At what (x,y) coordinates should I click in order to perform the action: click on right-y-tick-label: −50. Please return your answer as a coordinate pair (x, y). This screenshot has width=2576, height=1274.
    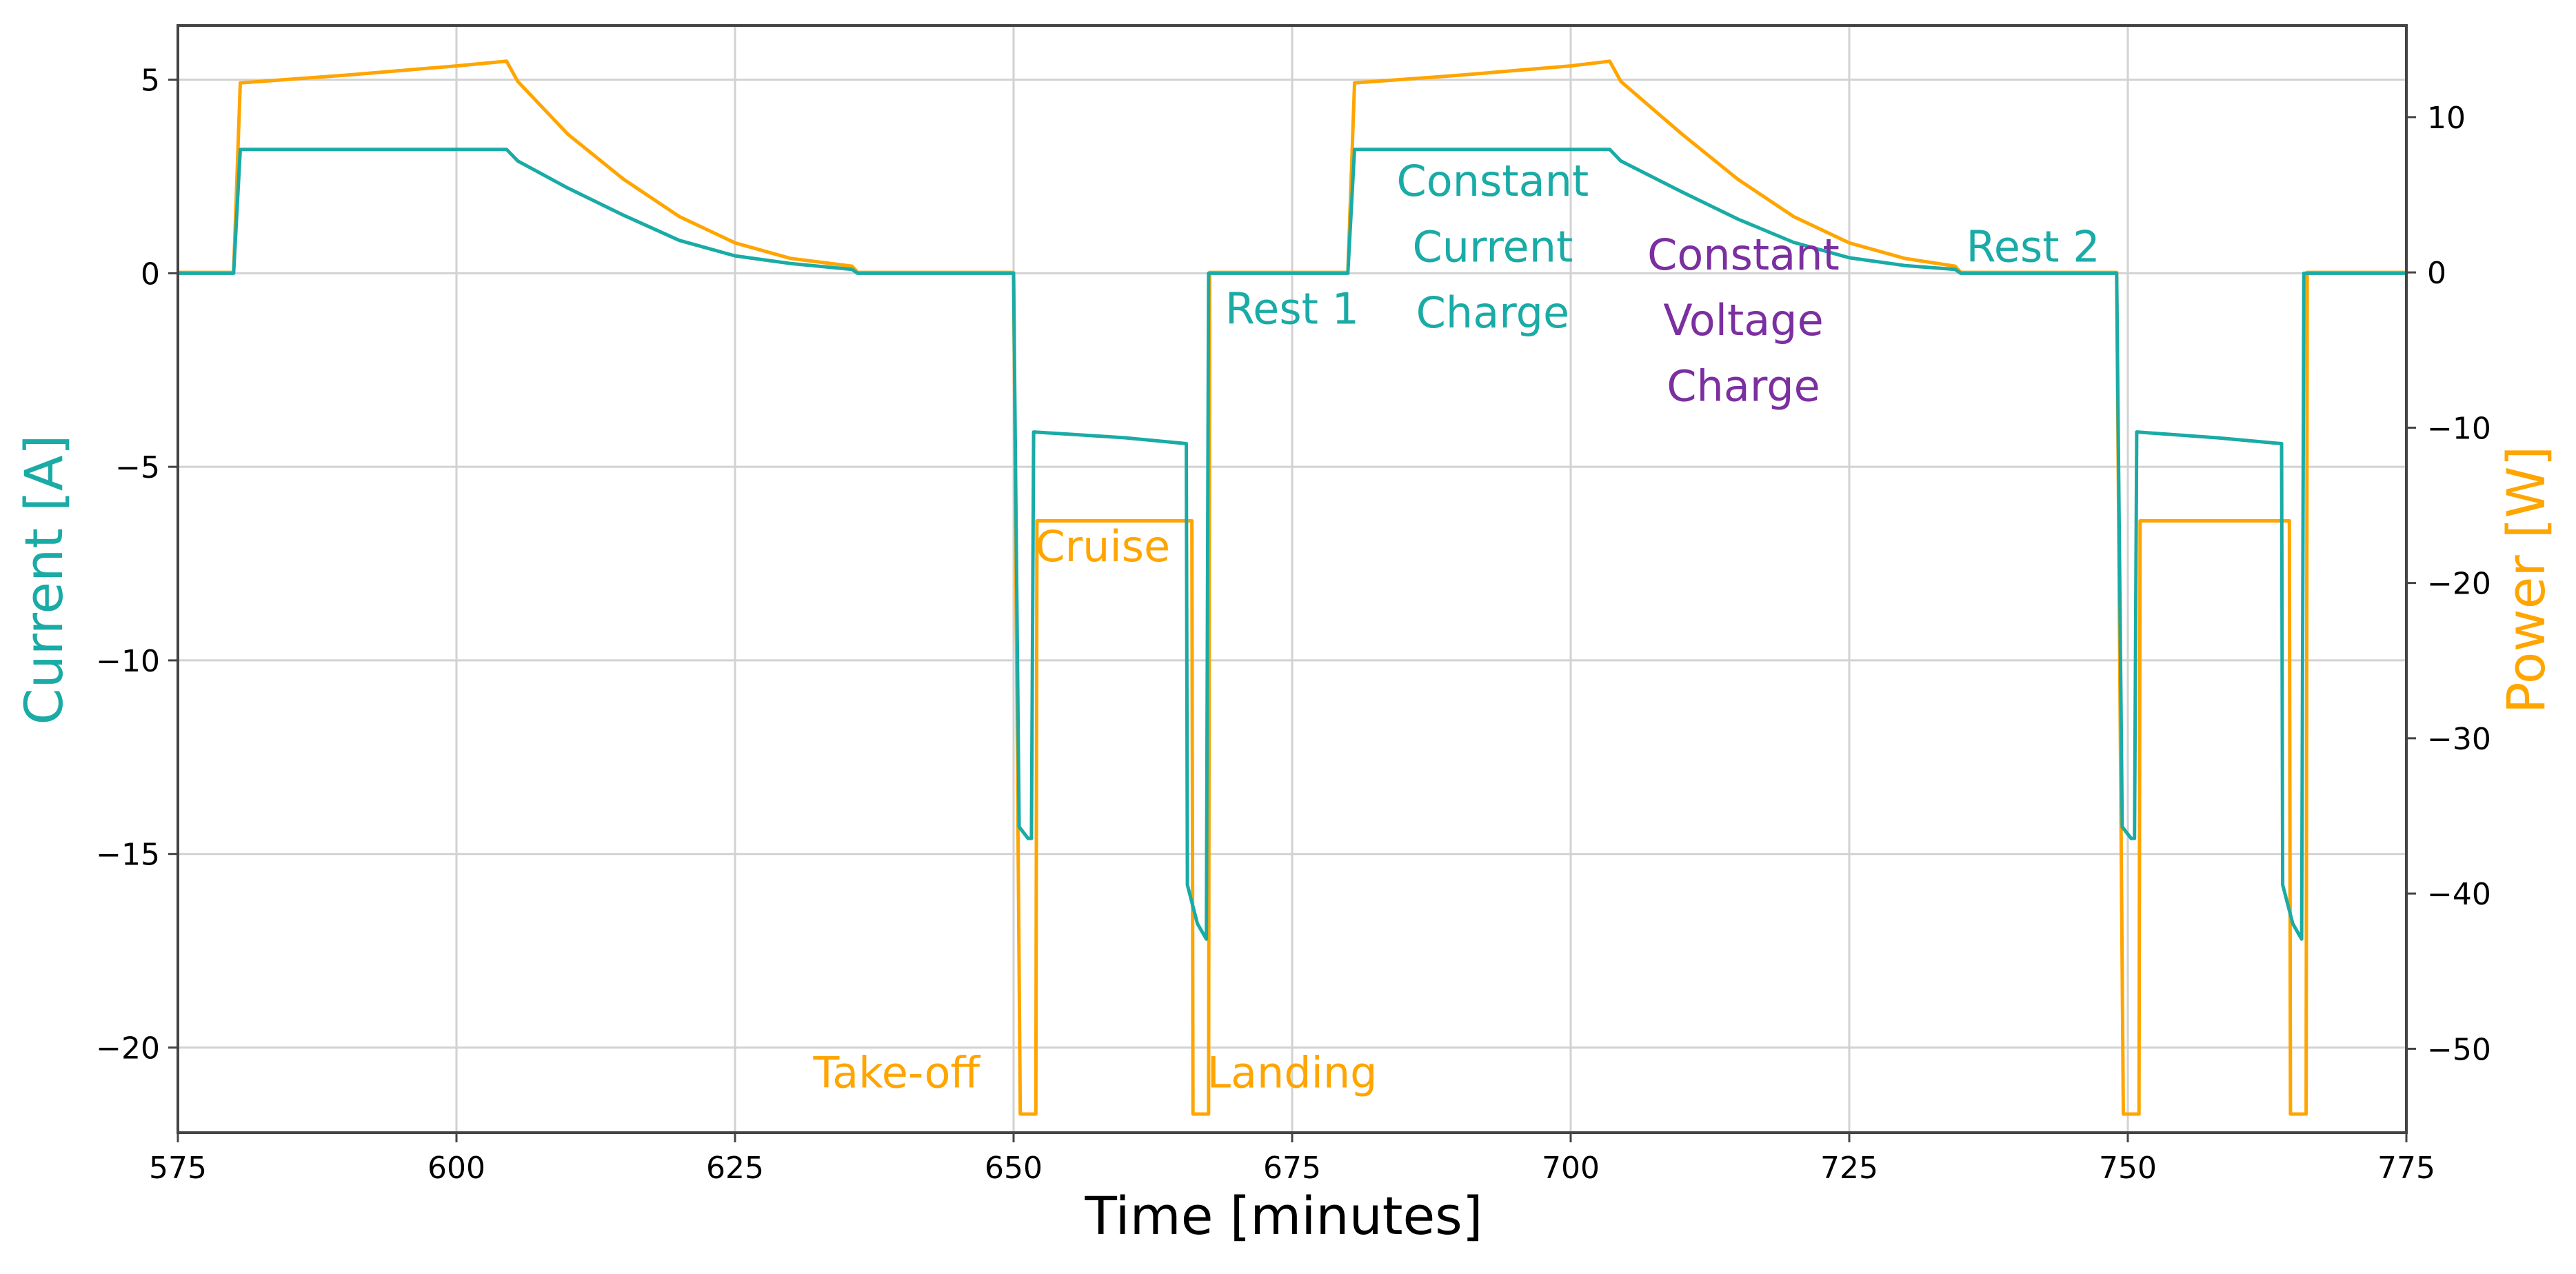
    Looking at the image, I should click on (2459, 1049).